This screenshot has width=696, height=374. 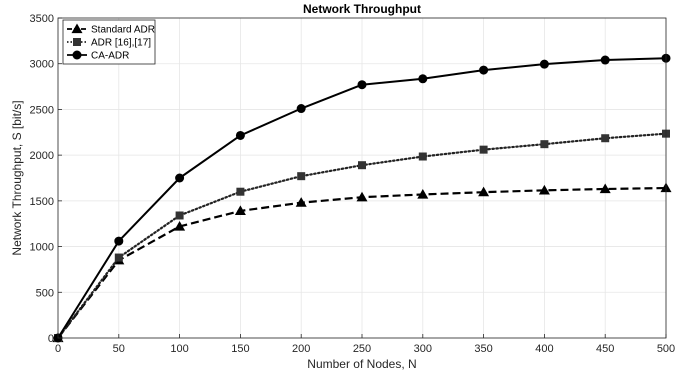 What do you see at coordinates (42, 156) in the screenshot?
I see `y-tick-label: 2000` at bounding box center [42, 156].